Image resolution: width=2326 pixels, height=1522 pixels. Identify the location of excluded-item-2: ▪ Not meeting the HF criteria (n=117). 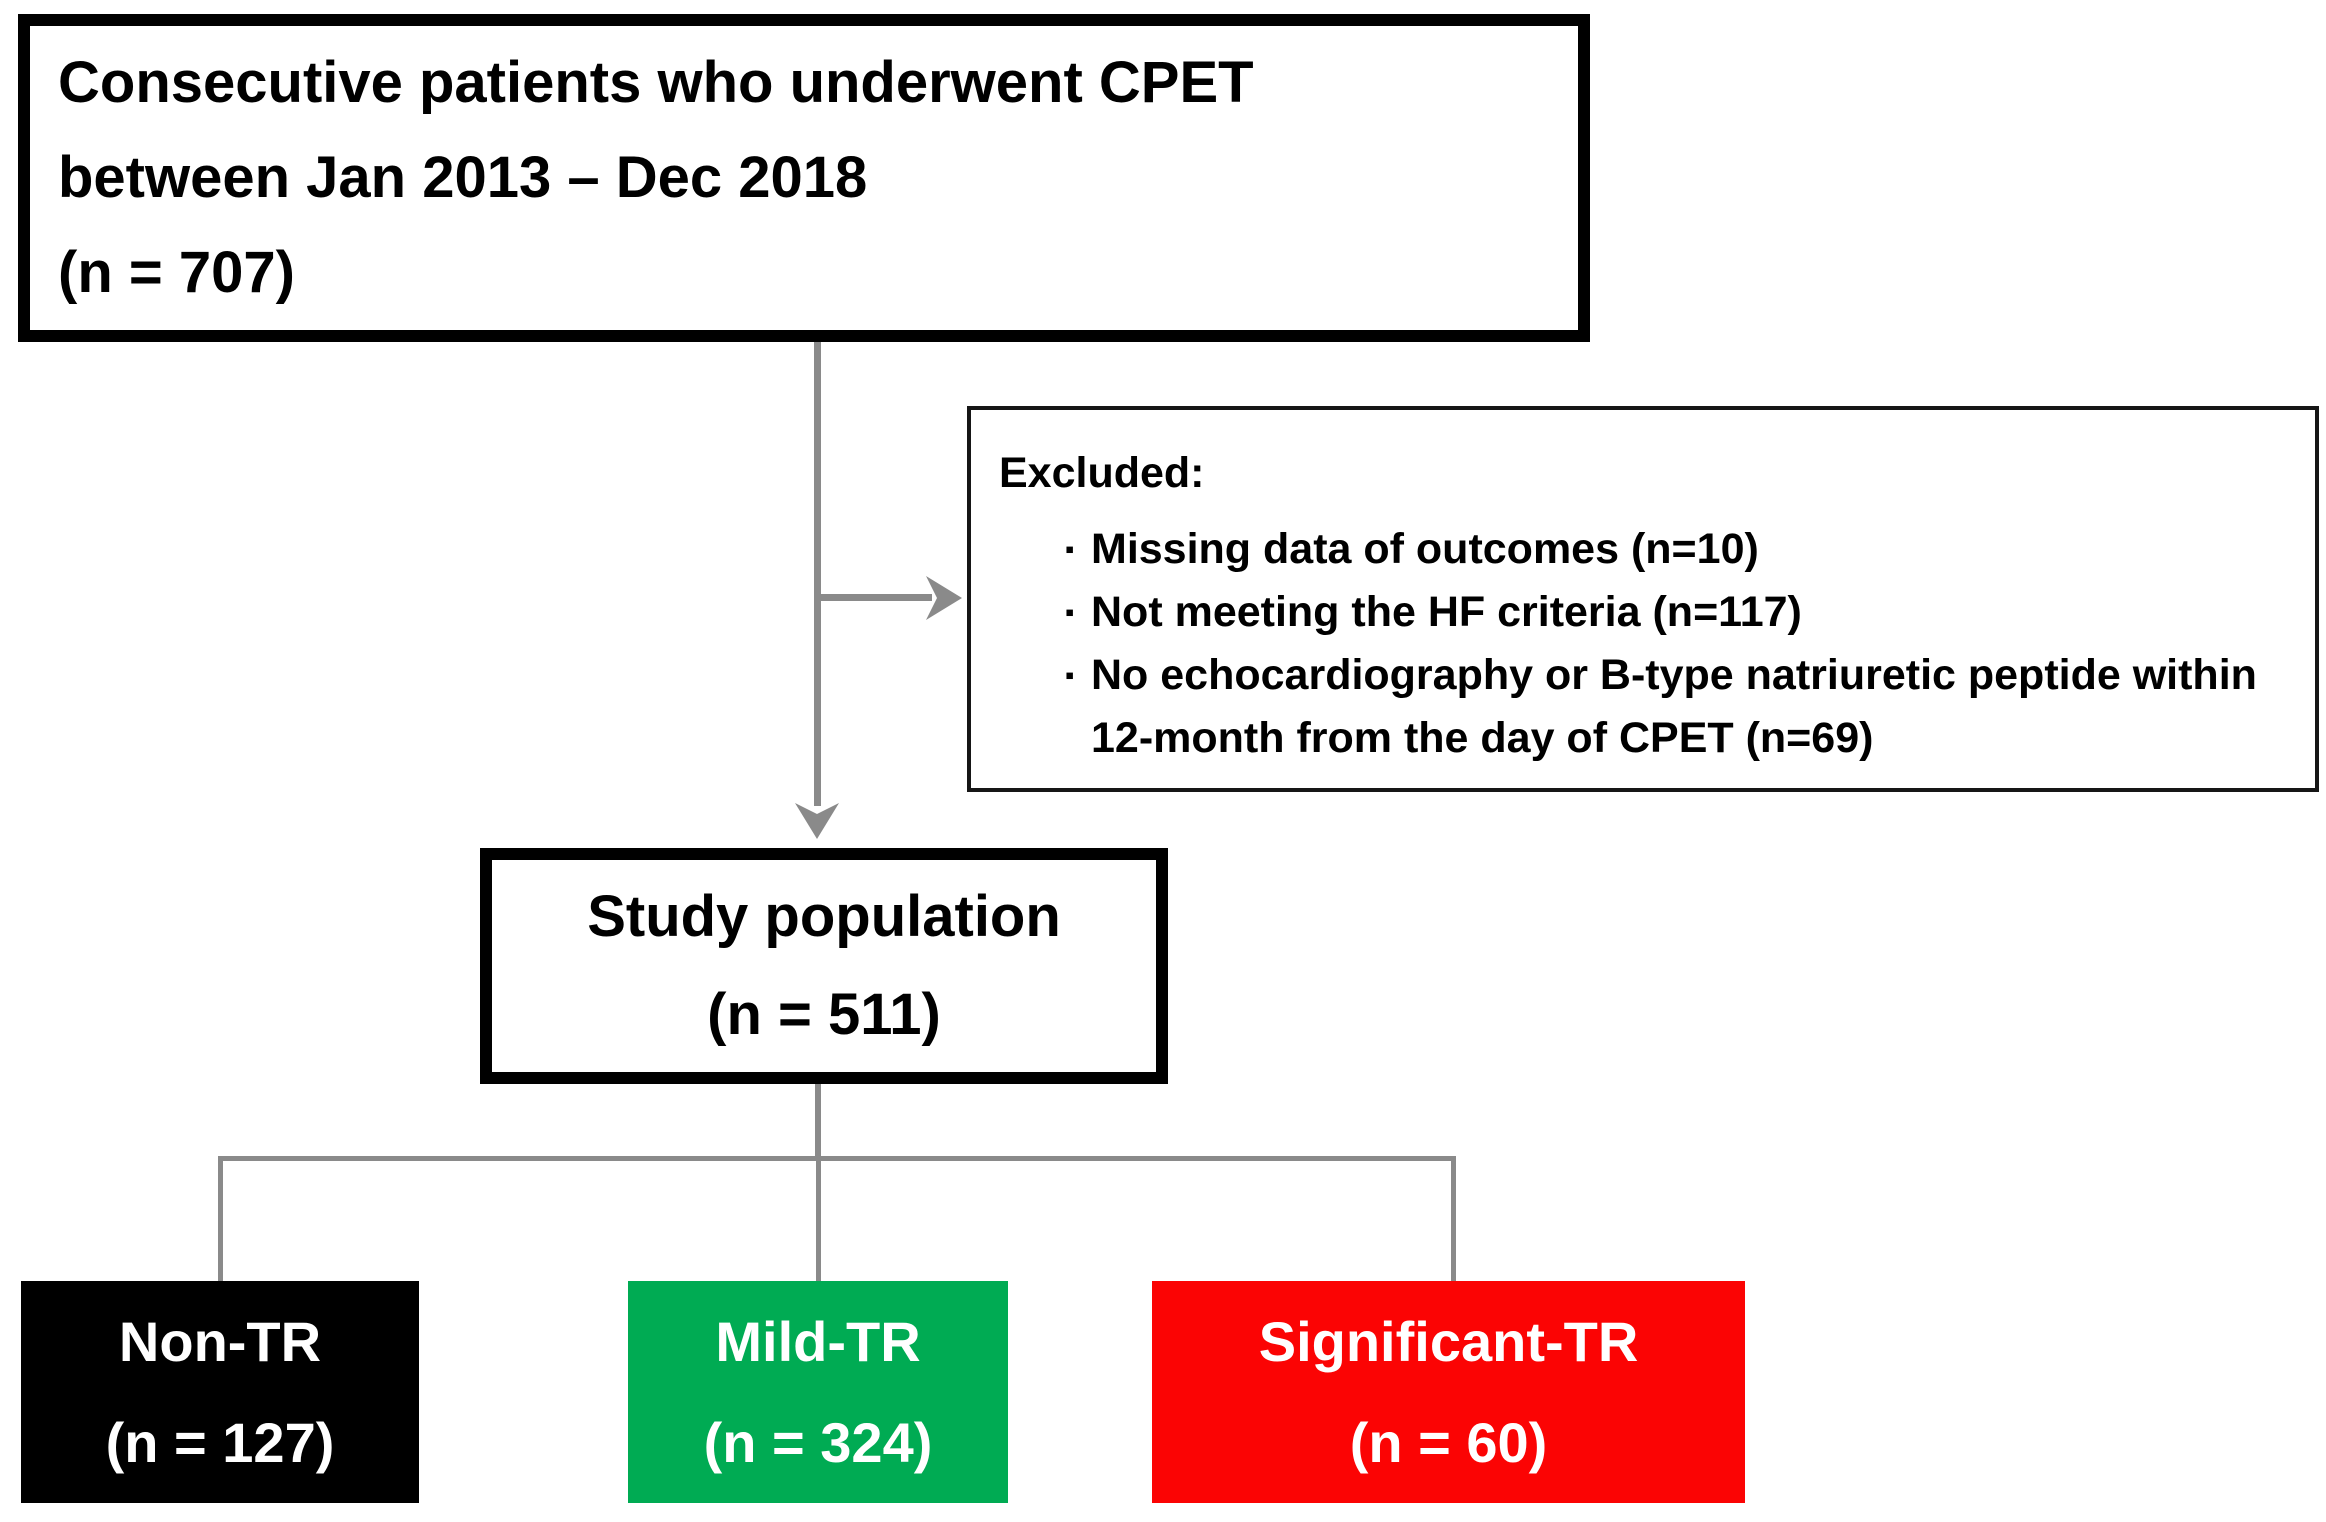
(1643, 612).